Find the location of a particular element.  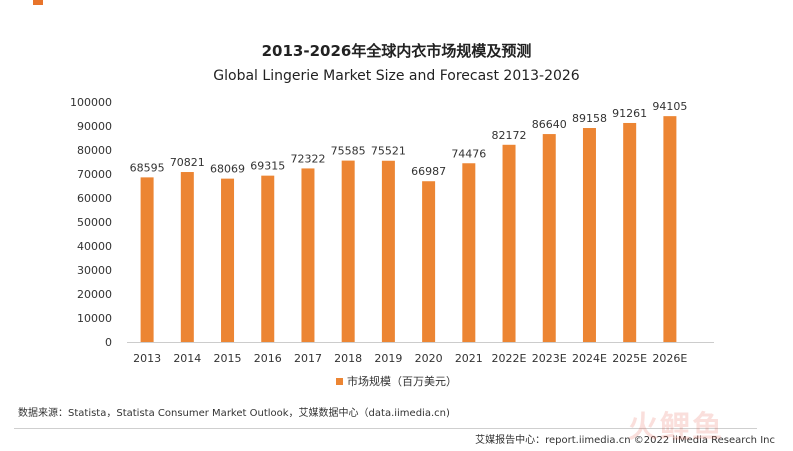

watermark-logo: 火鲤鱼 is located at coordinates (676, 427).